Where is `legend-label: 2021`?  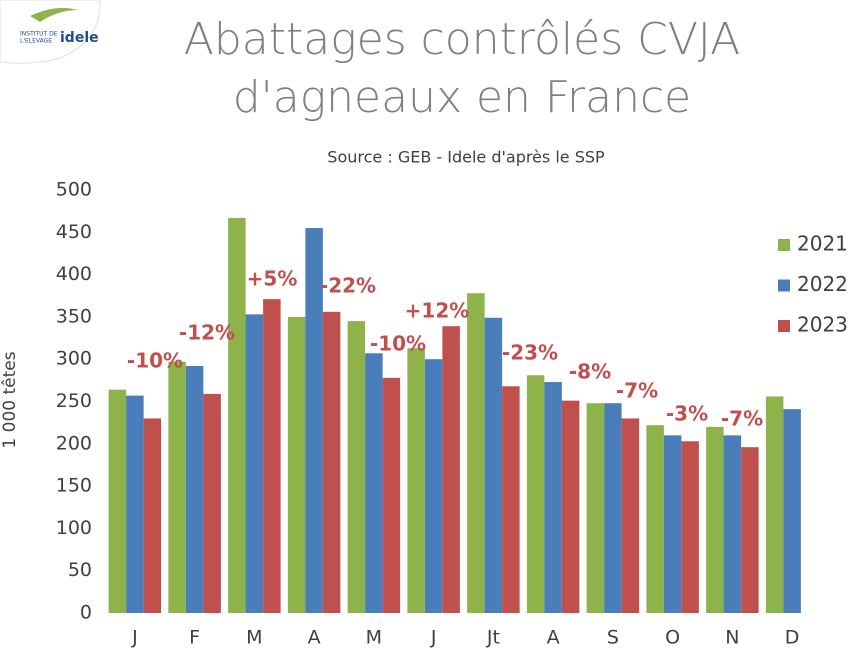
legend-label: 2021 is located at coordinates (822, 244).